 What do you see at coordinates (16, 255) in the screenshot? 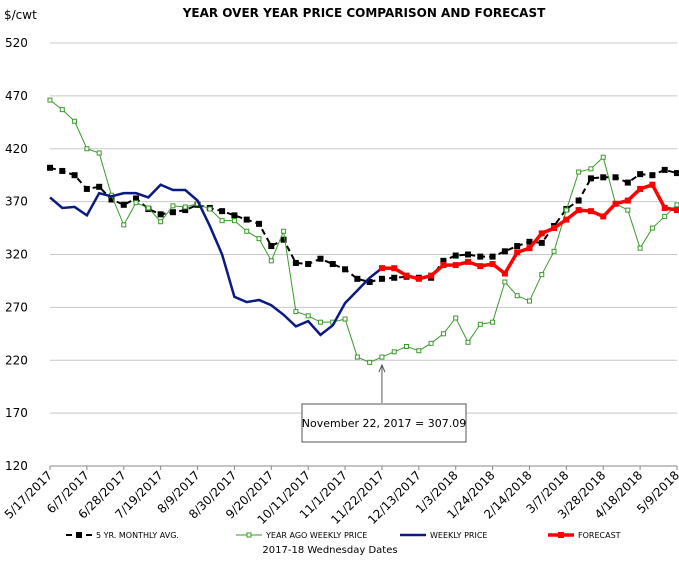
I see `y-tick-label: 320` at bounding box center [16, 255].